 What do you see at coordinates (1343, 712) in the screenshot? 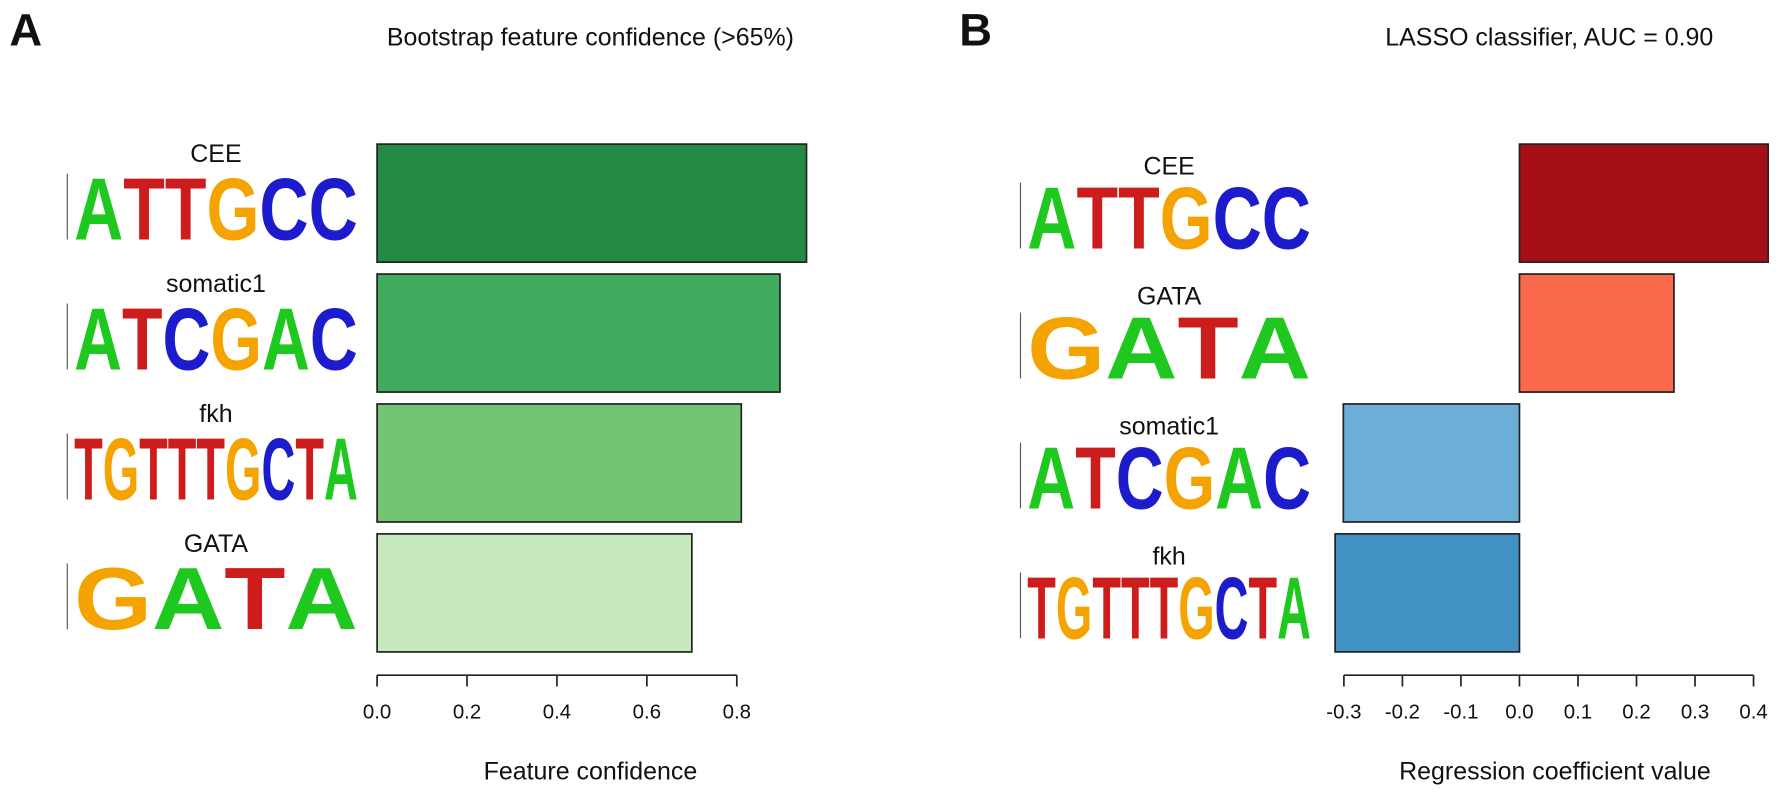
I see `x-tick-label: -0.3` at bounding box center [1343, 712].